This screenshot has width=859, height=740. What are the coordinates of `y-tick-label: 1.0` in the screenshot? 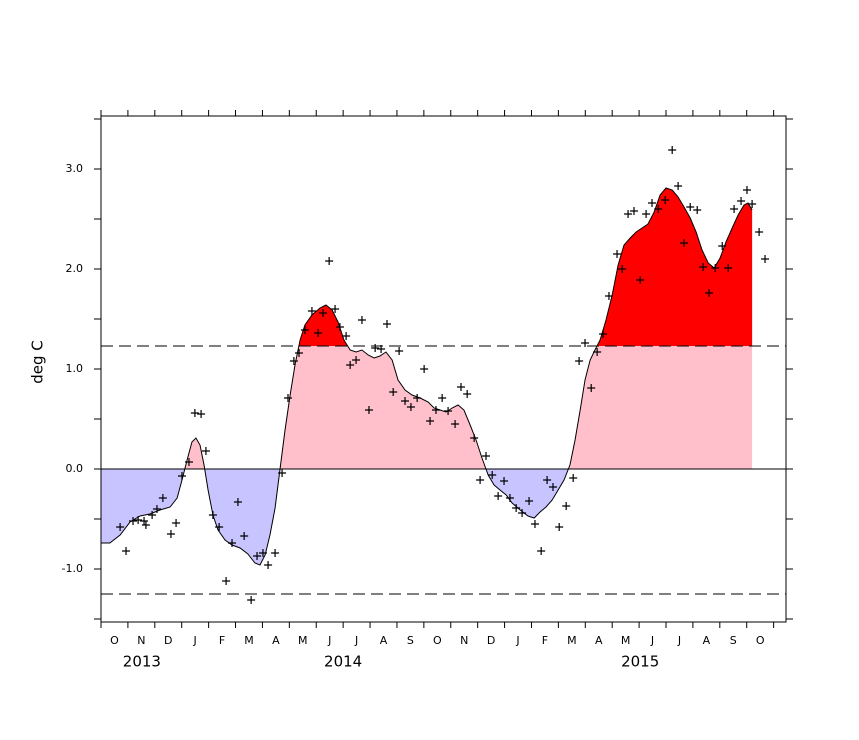 It's located at (75, 368).